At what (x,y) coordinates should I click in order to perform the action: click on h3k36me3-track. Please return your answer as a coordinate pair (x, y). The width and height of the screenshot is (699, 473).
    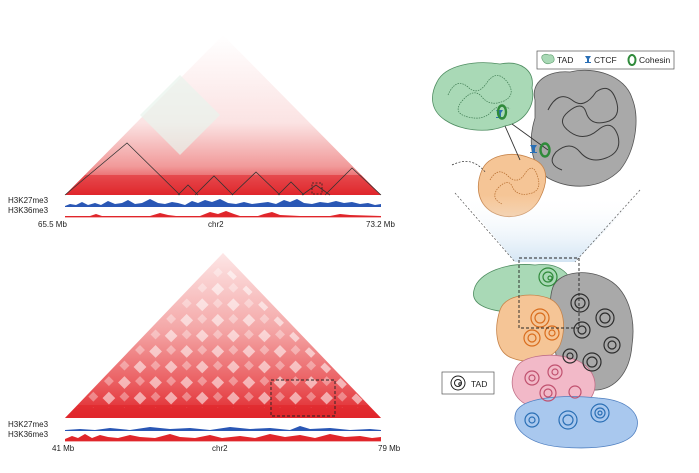
    Looking at the image, I should click on (223, 214).